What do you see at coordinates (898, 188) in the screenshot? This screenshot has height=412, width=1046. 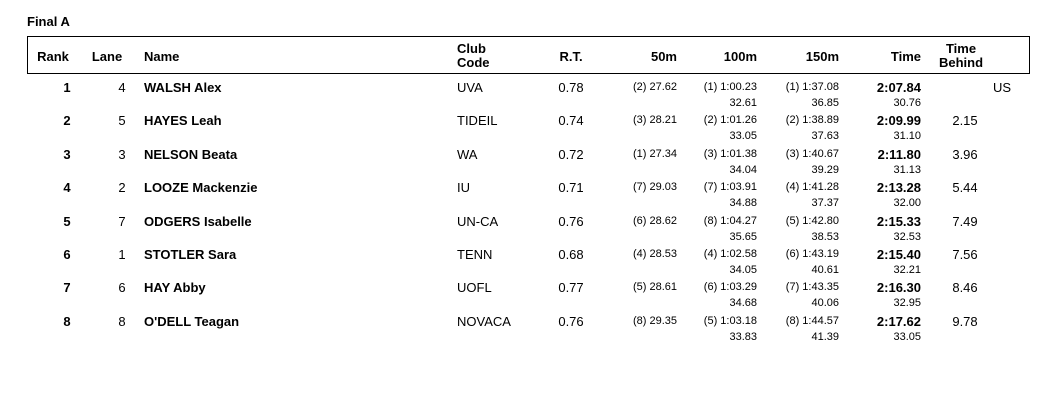 I see `cell-time: 2:13.28` at bounding box center [898, 188].